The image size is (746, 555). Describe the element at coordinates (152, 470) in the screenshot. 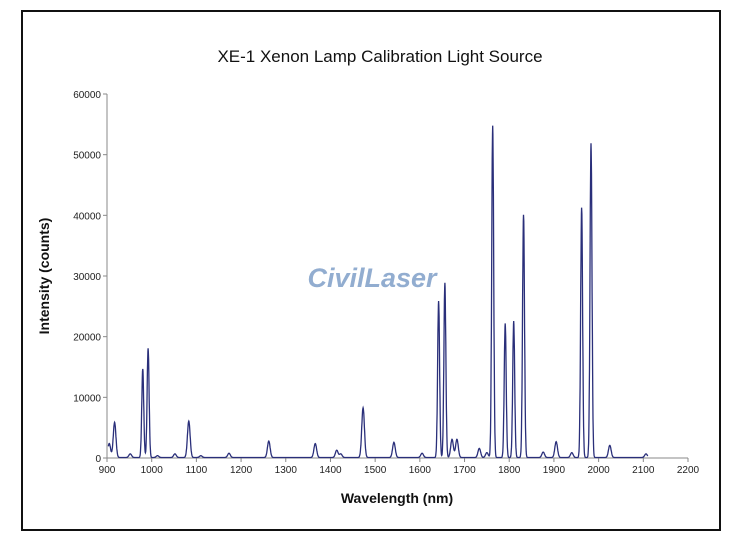

I see `x-tick-label: 1000` at that location.